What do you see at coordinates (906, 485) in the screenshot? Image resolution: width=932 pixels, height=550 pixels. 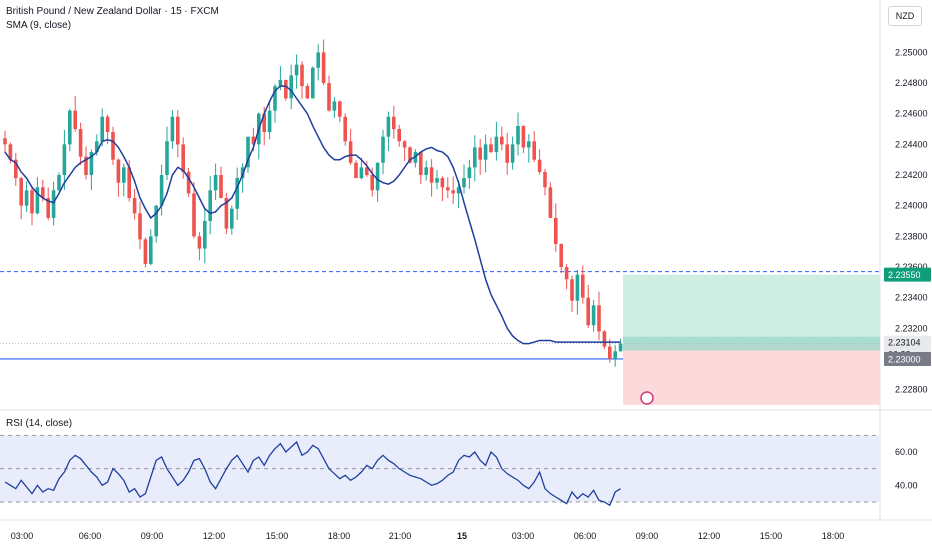 I see `rsi-tick-label: 40.00` at bounding box center [906, 485].